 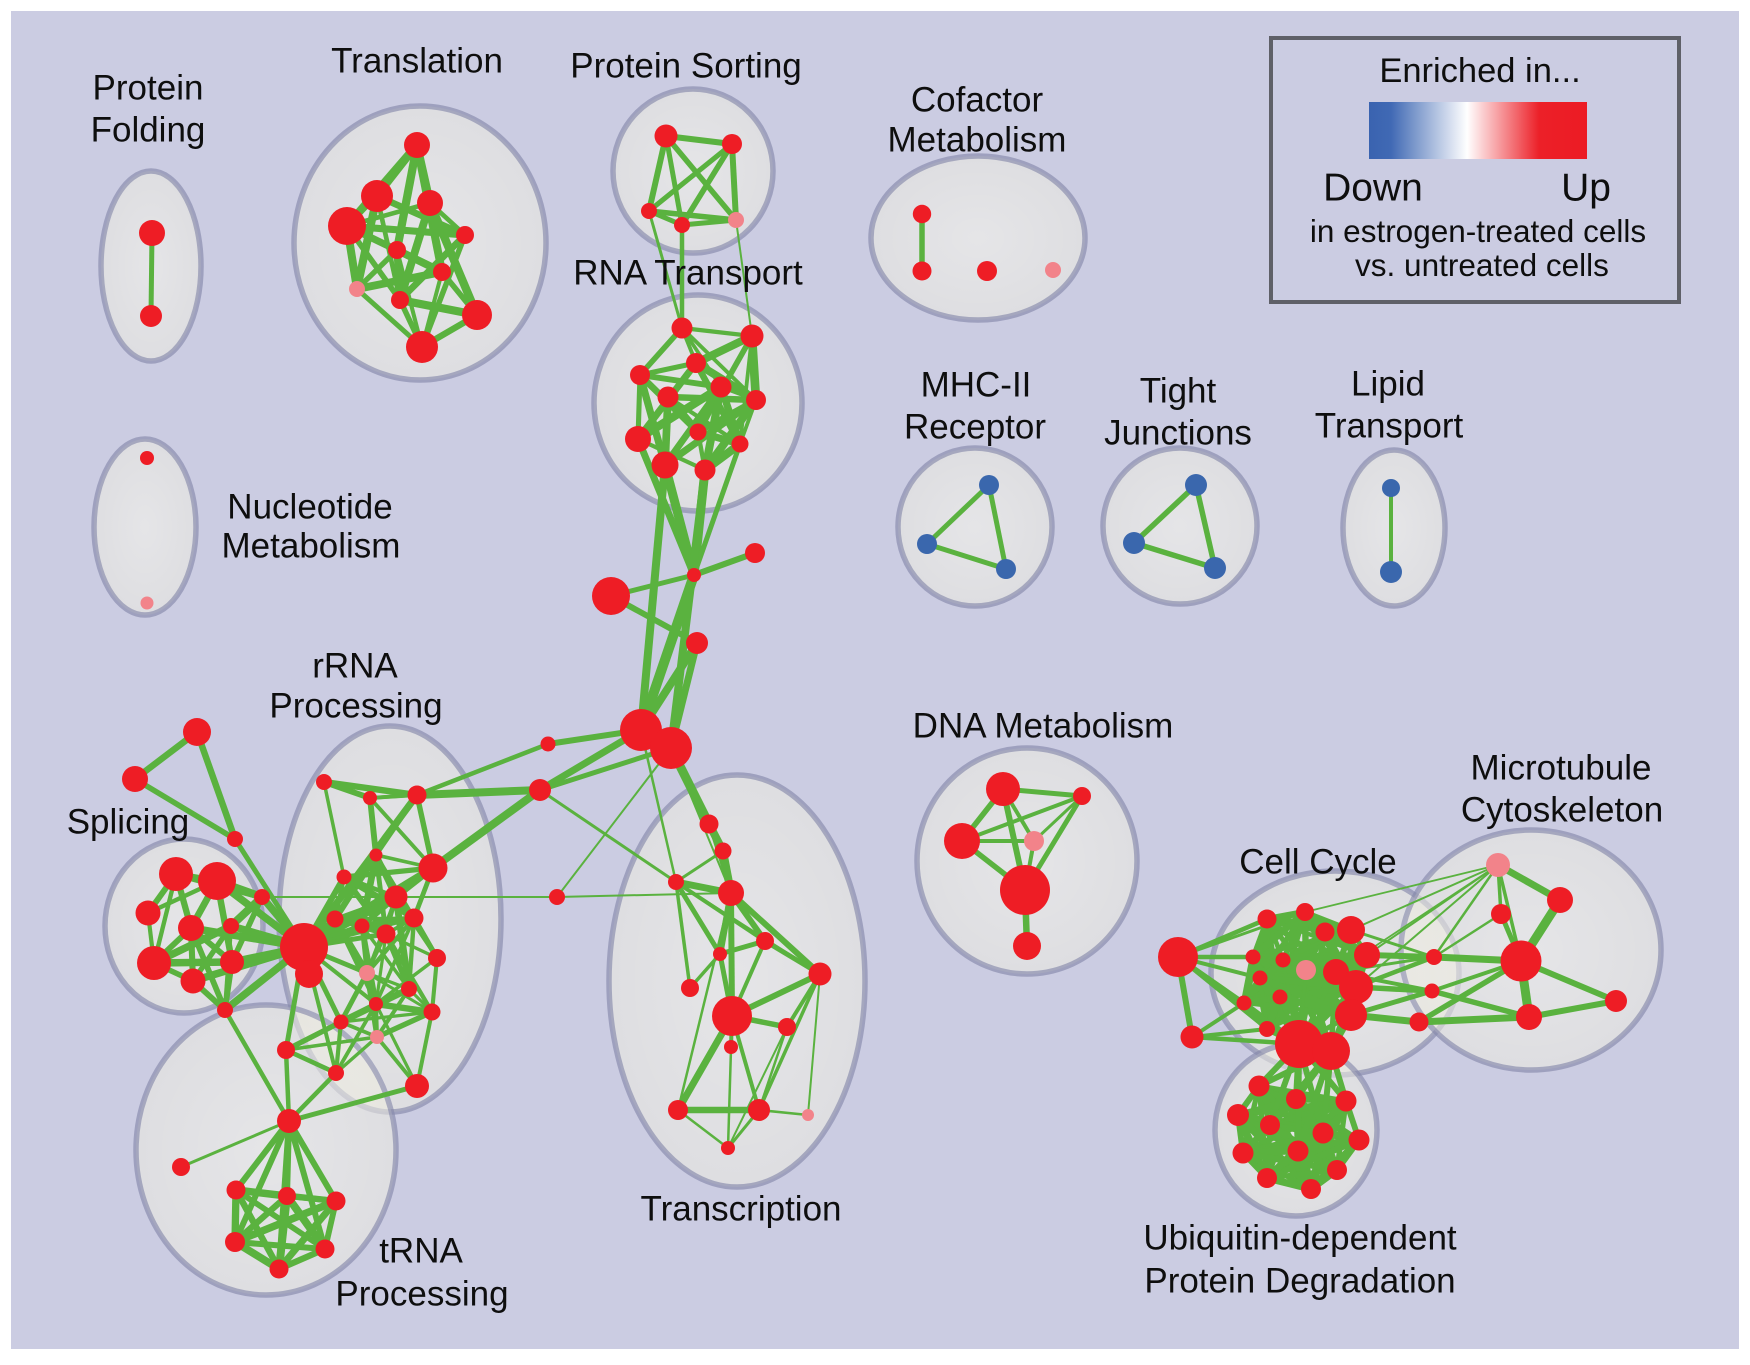 What do you see at coordinates (976, 385) in the screenshot?
I see `svg-text: MHC-II` at bounding box center [976, 385].